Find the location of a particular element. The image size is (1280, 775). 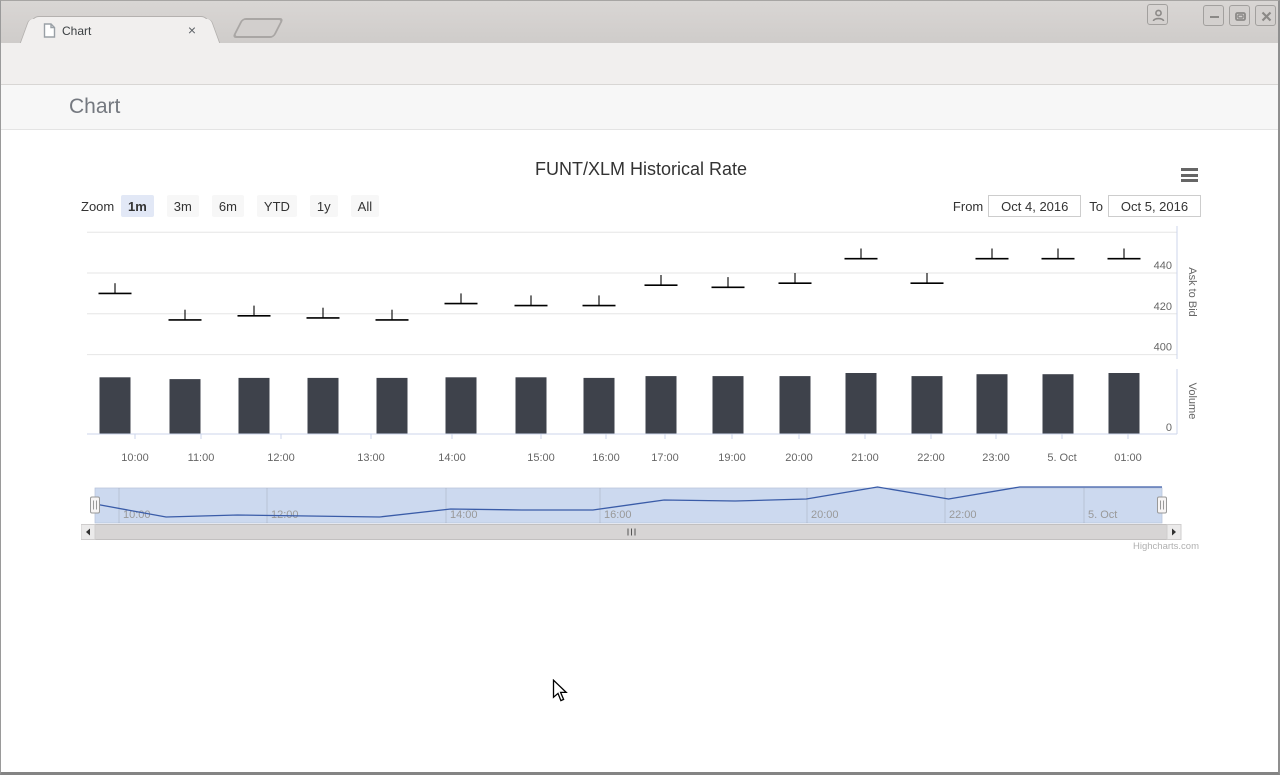

maximize-button is located at coordinates (1239, 15).